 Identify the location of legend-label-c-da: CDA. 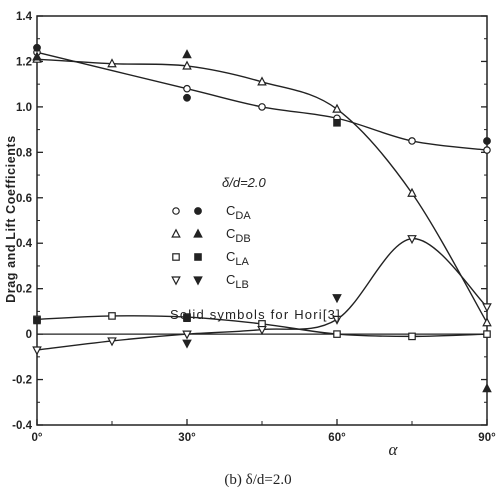
(238, 212).